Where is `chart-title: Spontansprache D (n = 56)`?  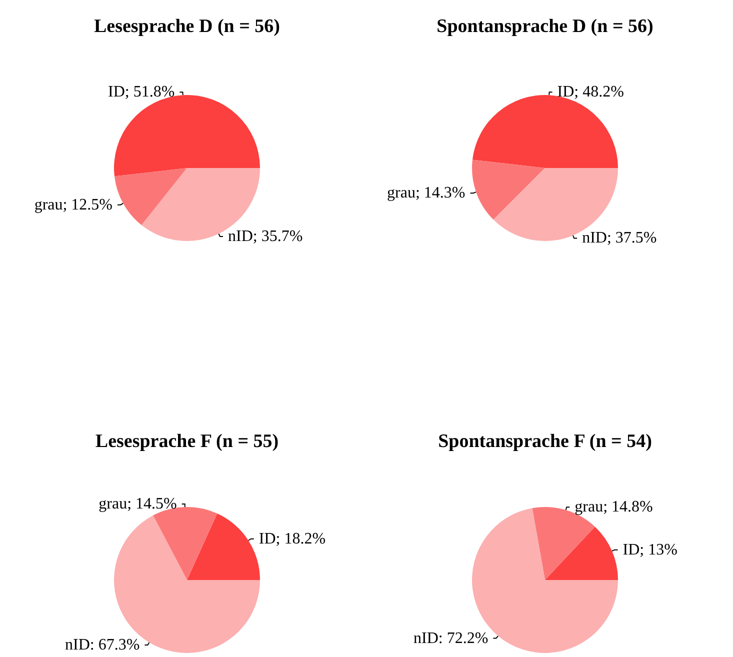 chart-title: Spontansprache D (n = 56) is located at coordinates (545, 26).